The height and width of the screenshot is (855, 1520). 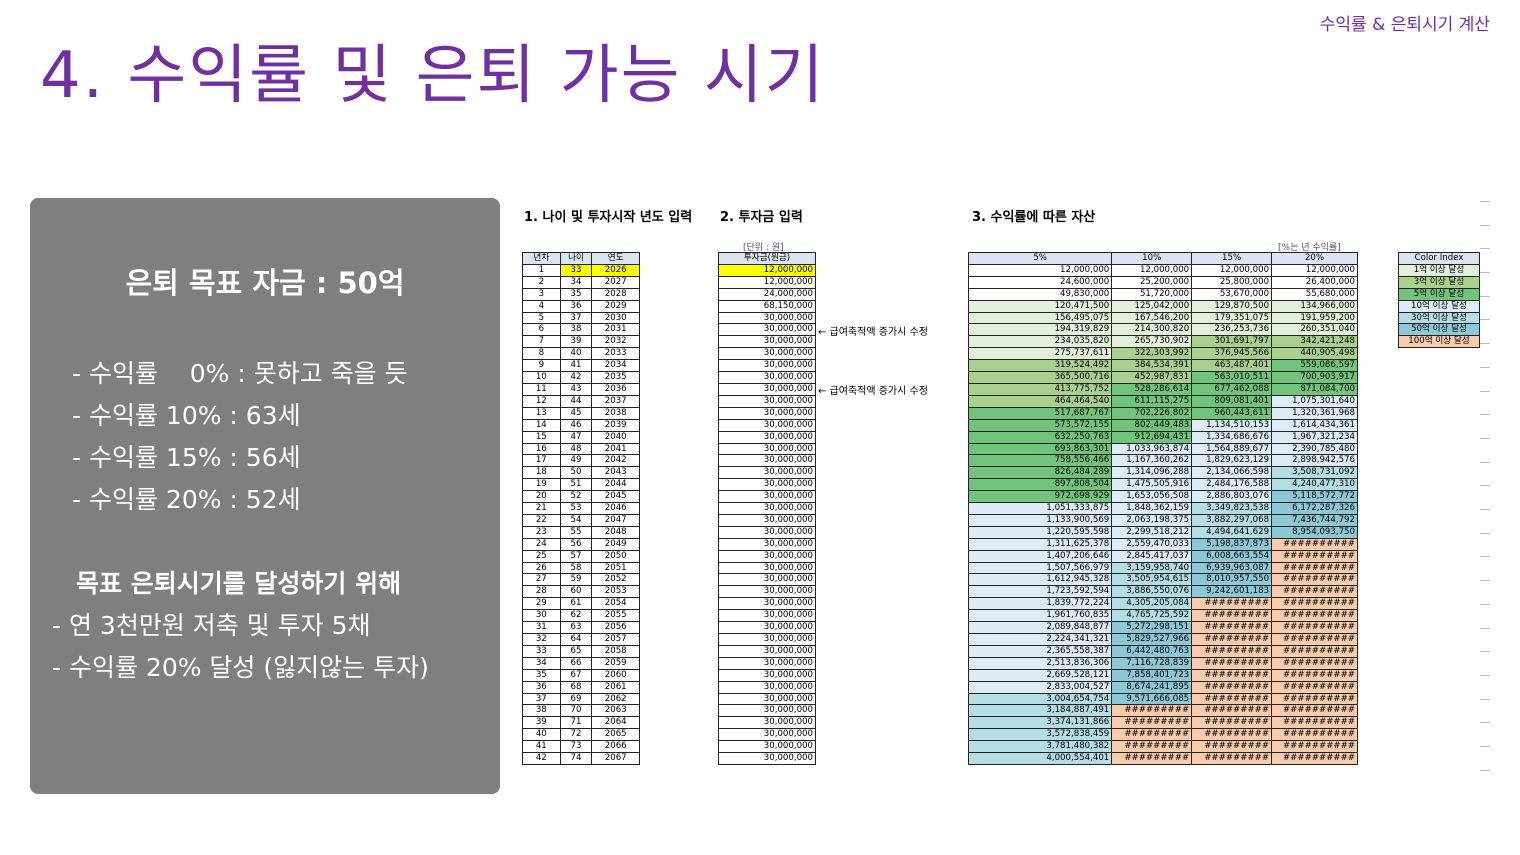 I want to click on table-row: 1 33 2026, so click(x=581, y=270).